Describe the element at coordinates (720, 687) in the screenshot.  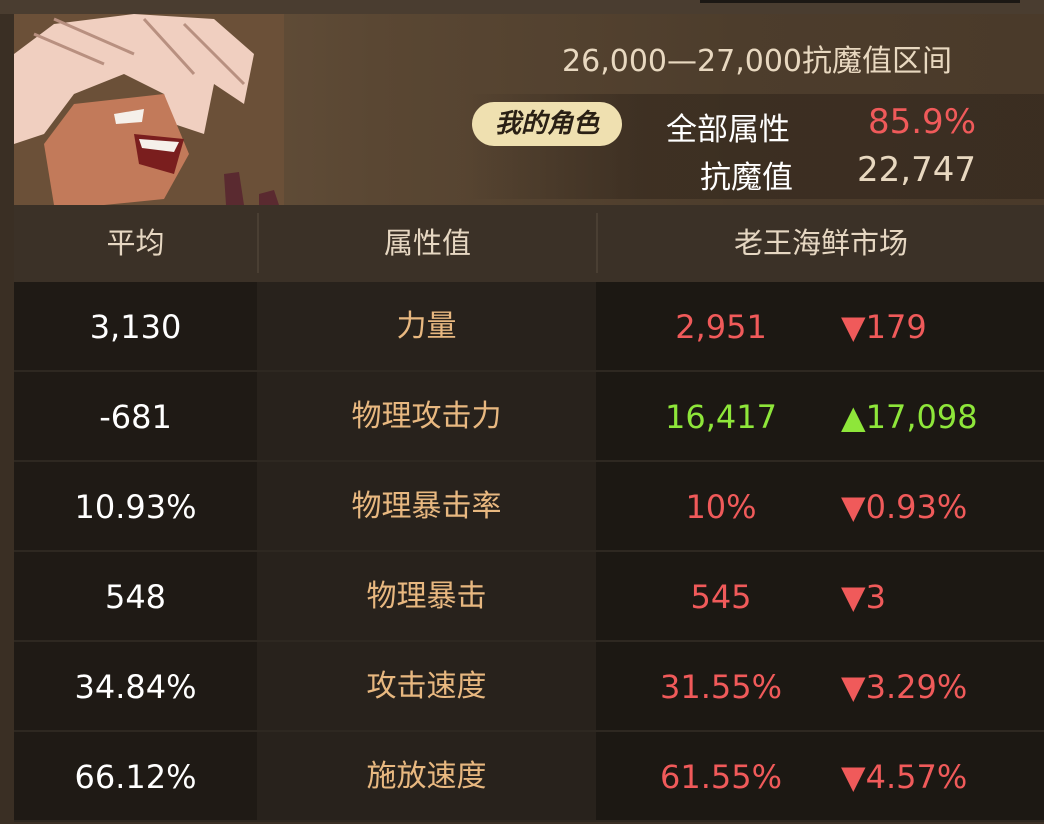
I see `player-value: 31.55%` at that location.